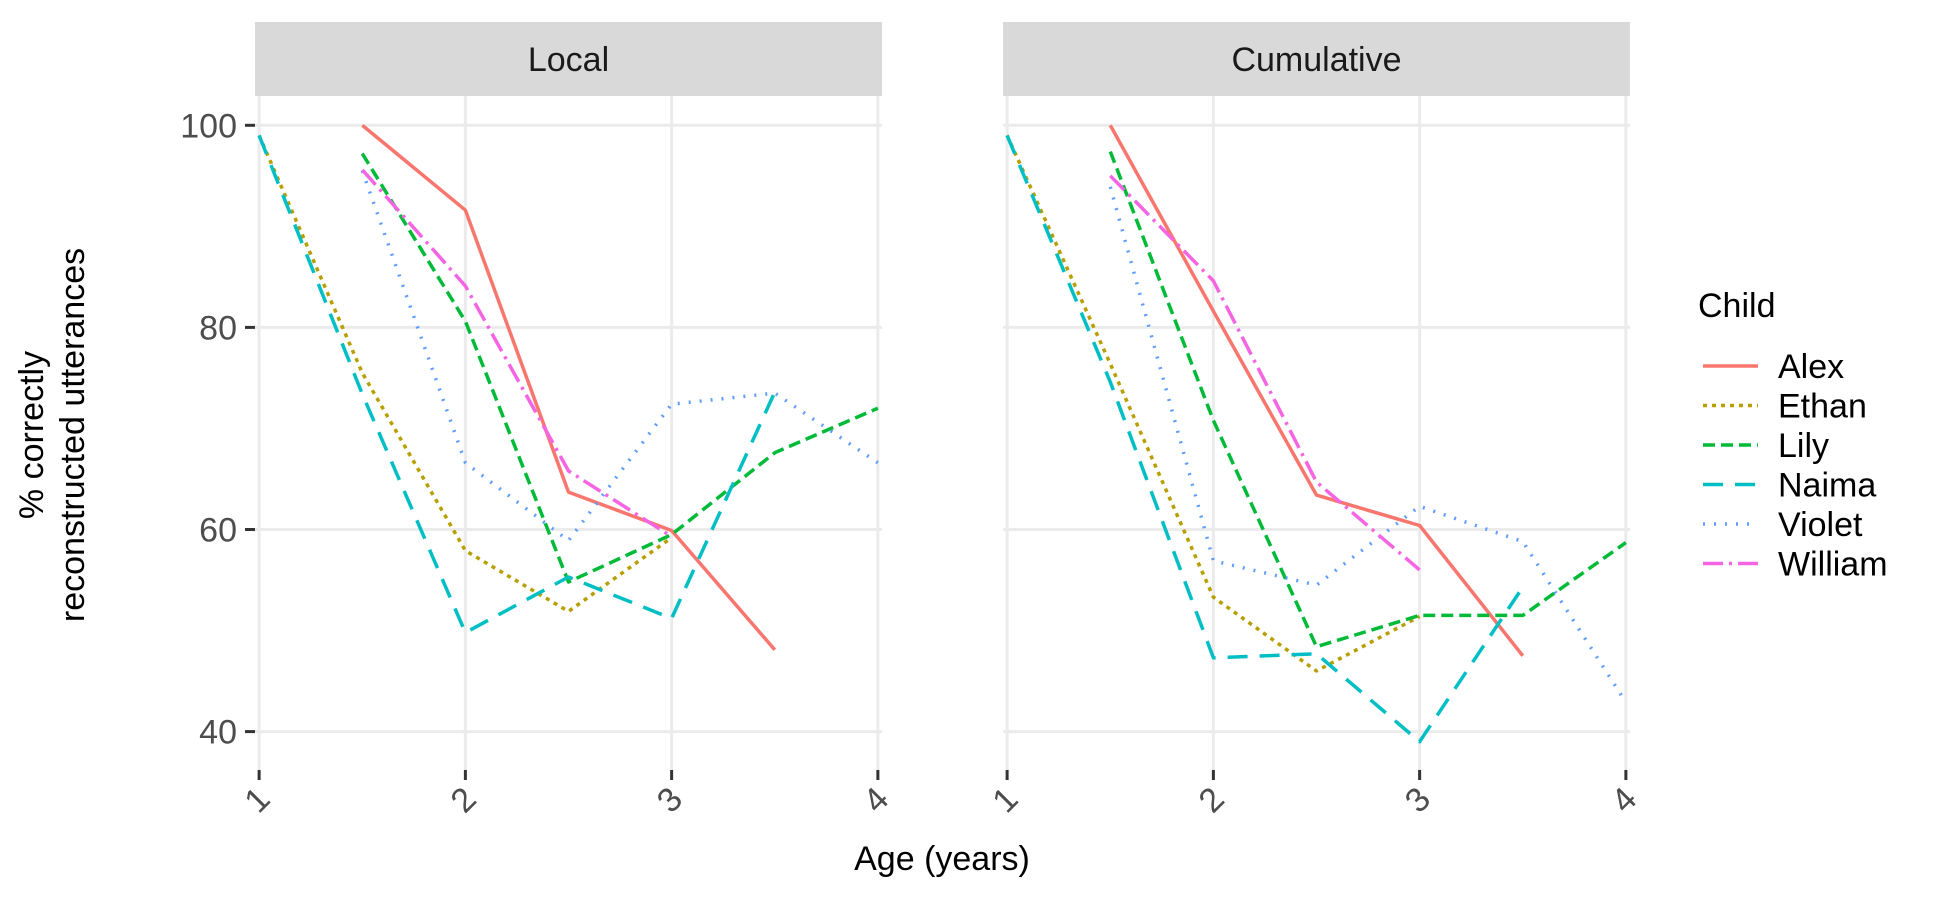 This screenshot has height=900, width=1950. What do you see at coordinates (218, 531) in the screenshot?
I see `y-tick-label: 60` at bounding box center [218, 531].